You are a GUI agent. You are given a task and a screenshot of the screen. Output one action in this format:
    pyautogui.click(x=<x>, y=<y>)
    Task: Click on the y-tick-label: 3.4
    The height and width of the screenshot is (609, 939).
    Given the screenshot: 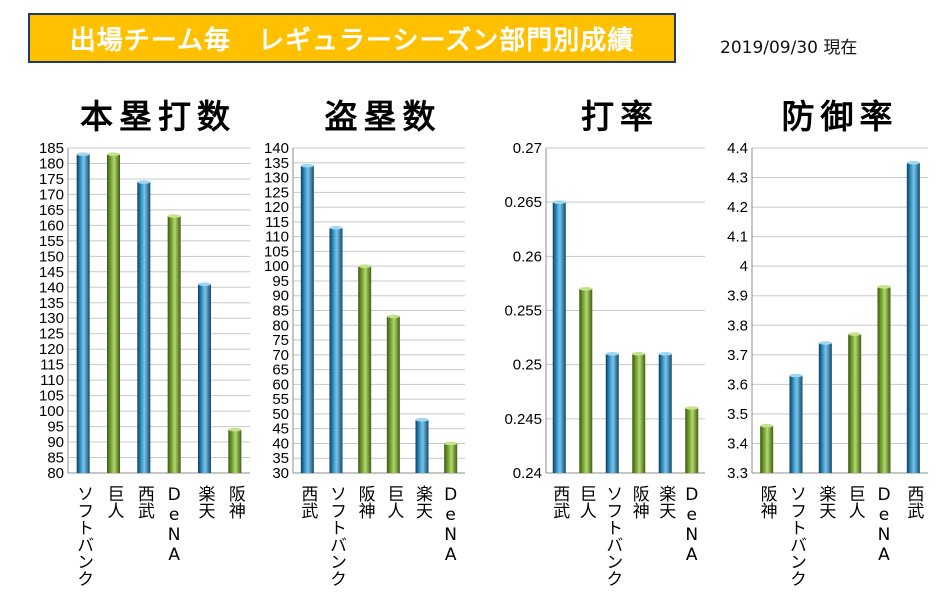 What is the action you would take?
    pyautogui.click(x=737, y=443)
    